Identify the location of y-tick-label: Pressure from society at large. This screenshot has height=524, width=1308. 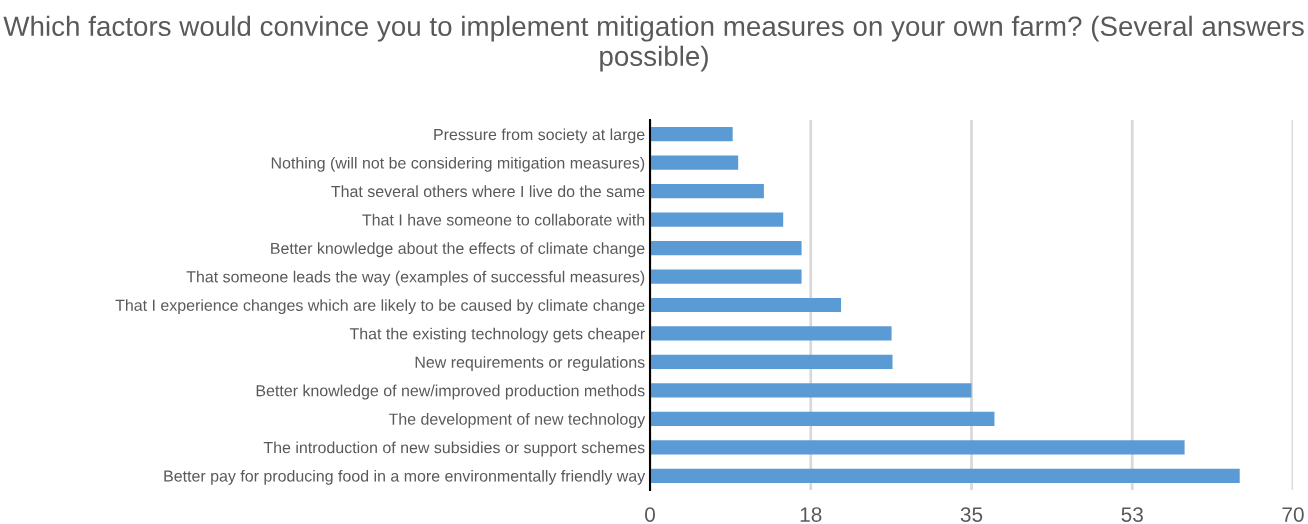
(539, 136).